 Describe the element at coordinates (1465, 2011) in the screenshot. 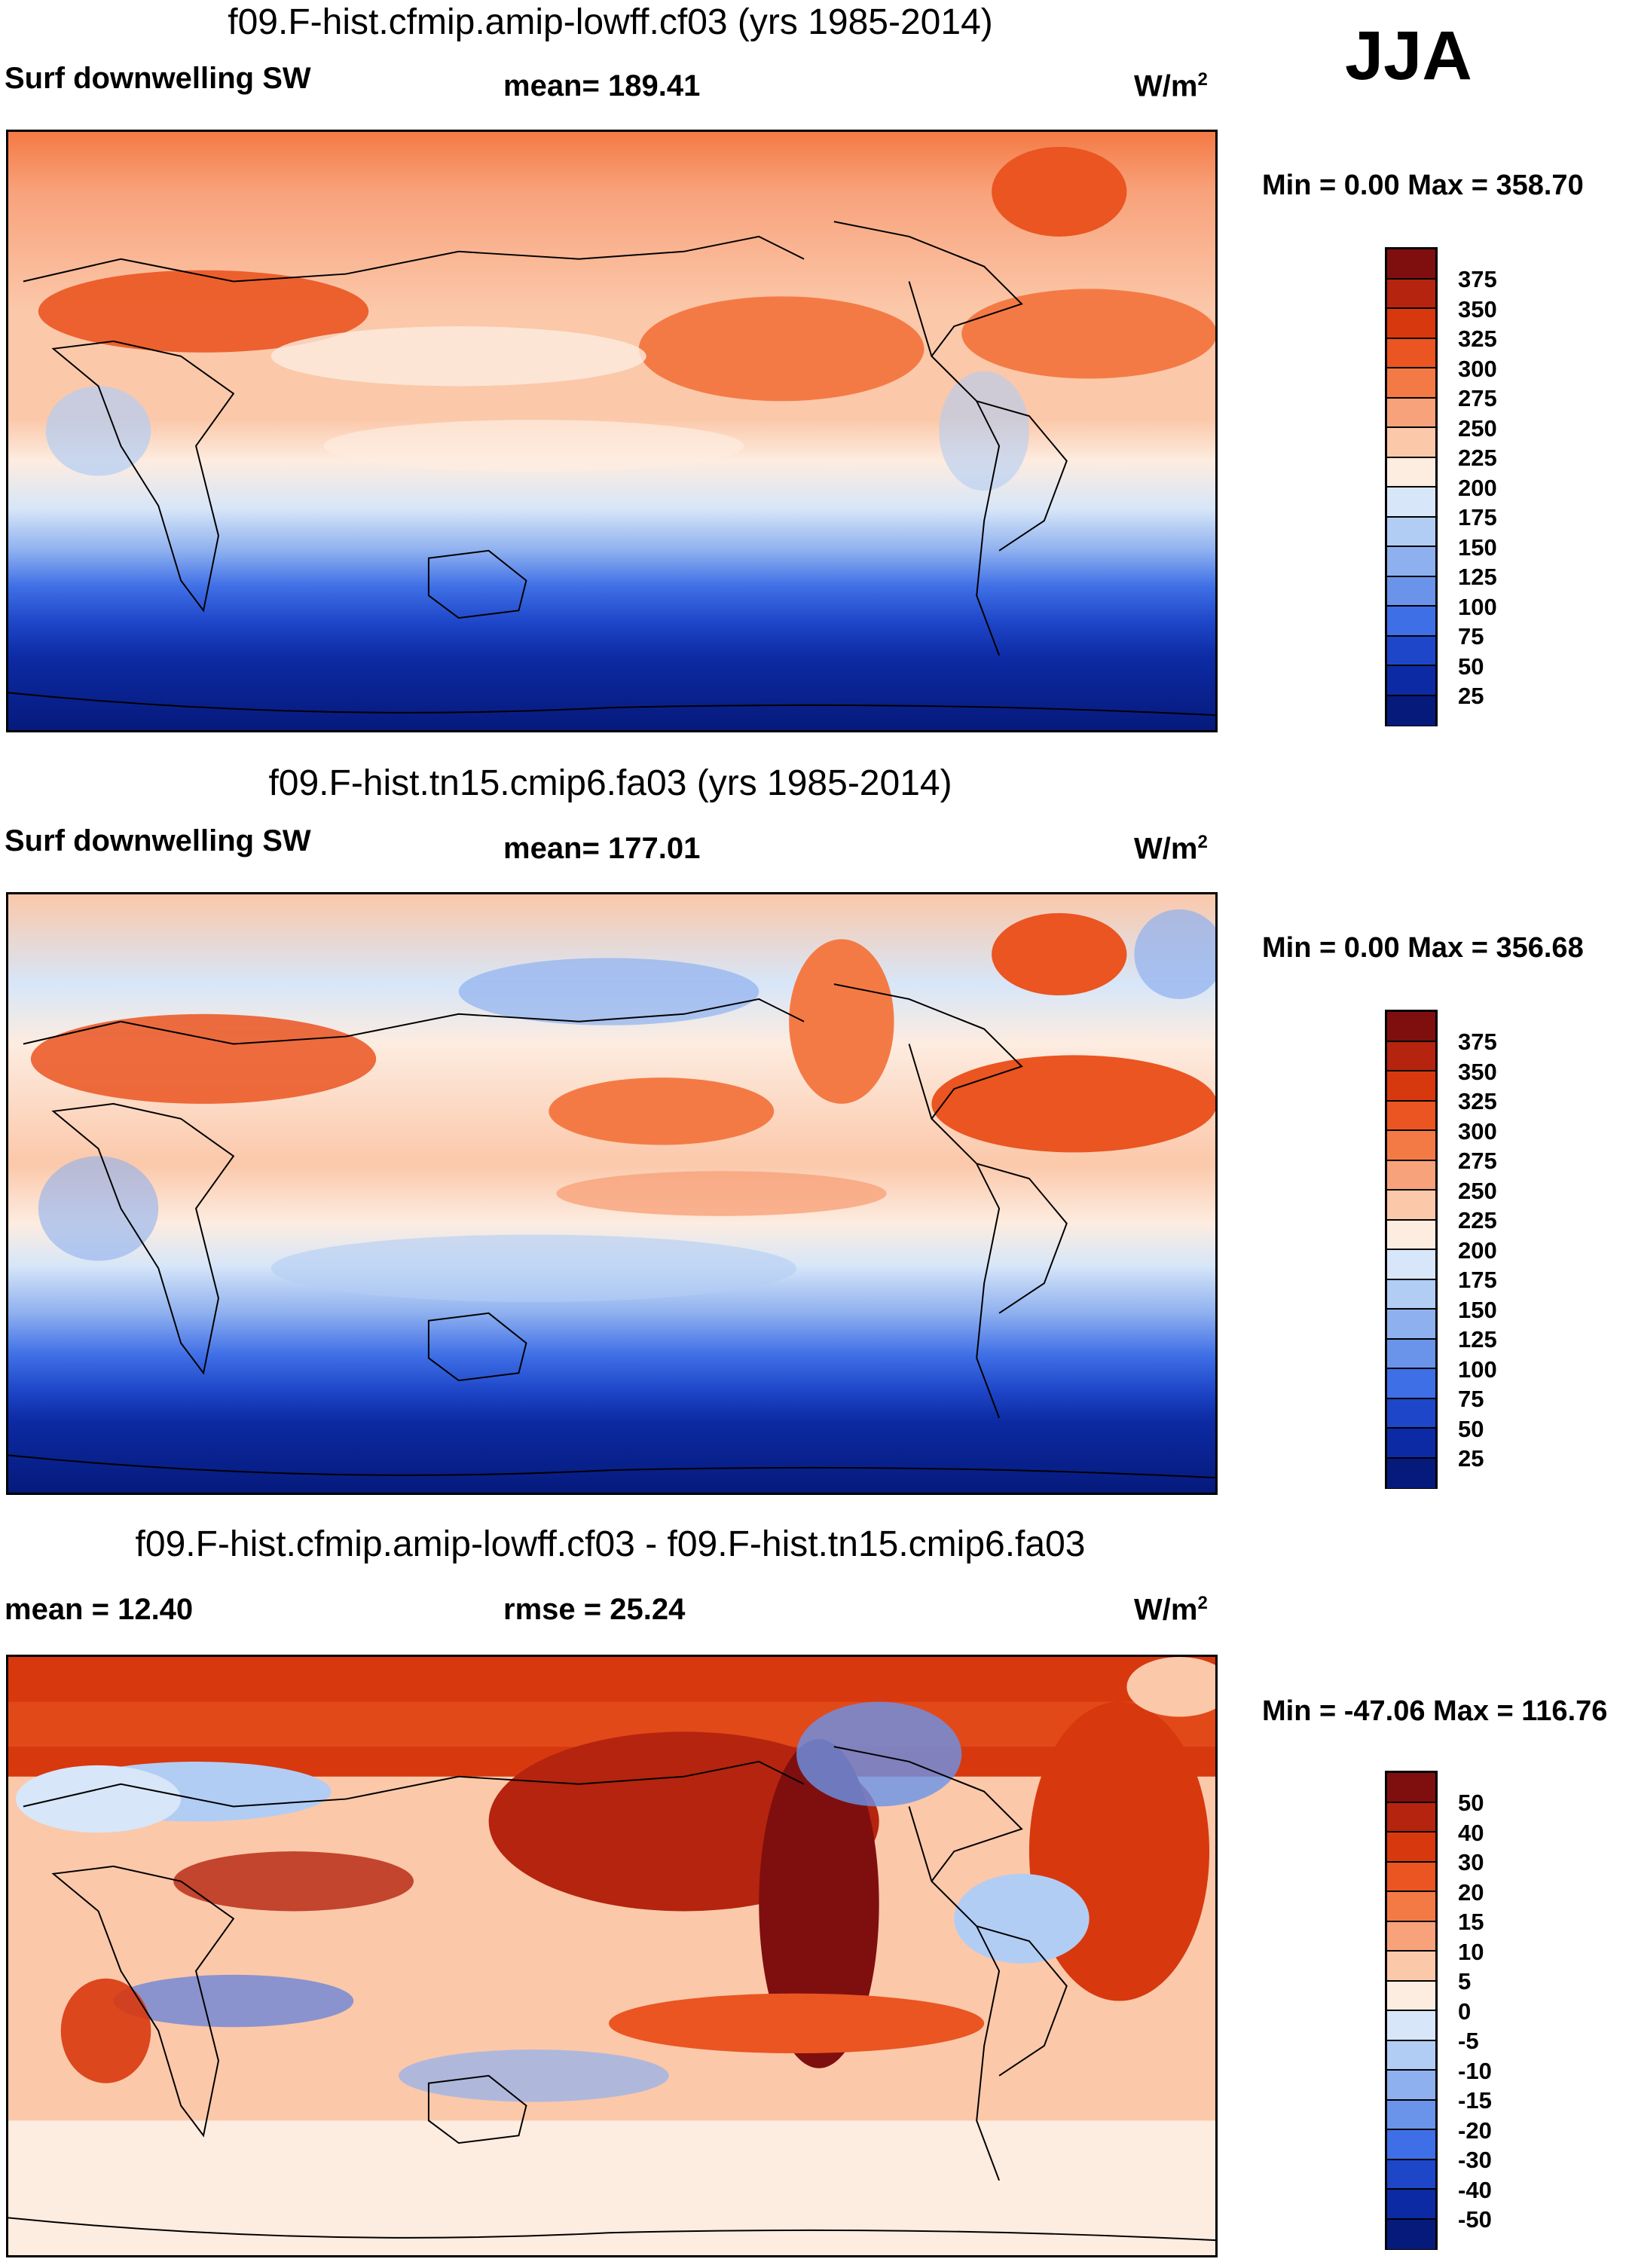

I see `colorbar-tick-label: 0` at that location.